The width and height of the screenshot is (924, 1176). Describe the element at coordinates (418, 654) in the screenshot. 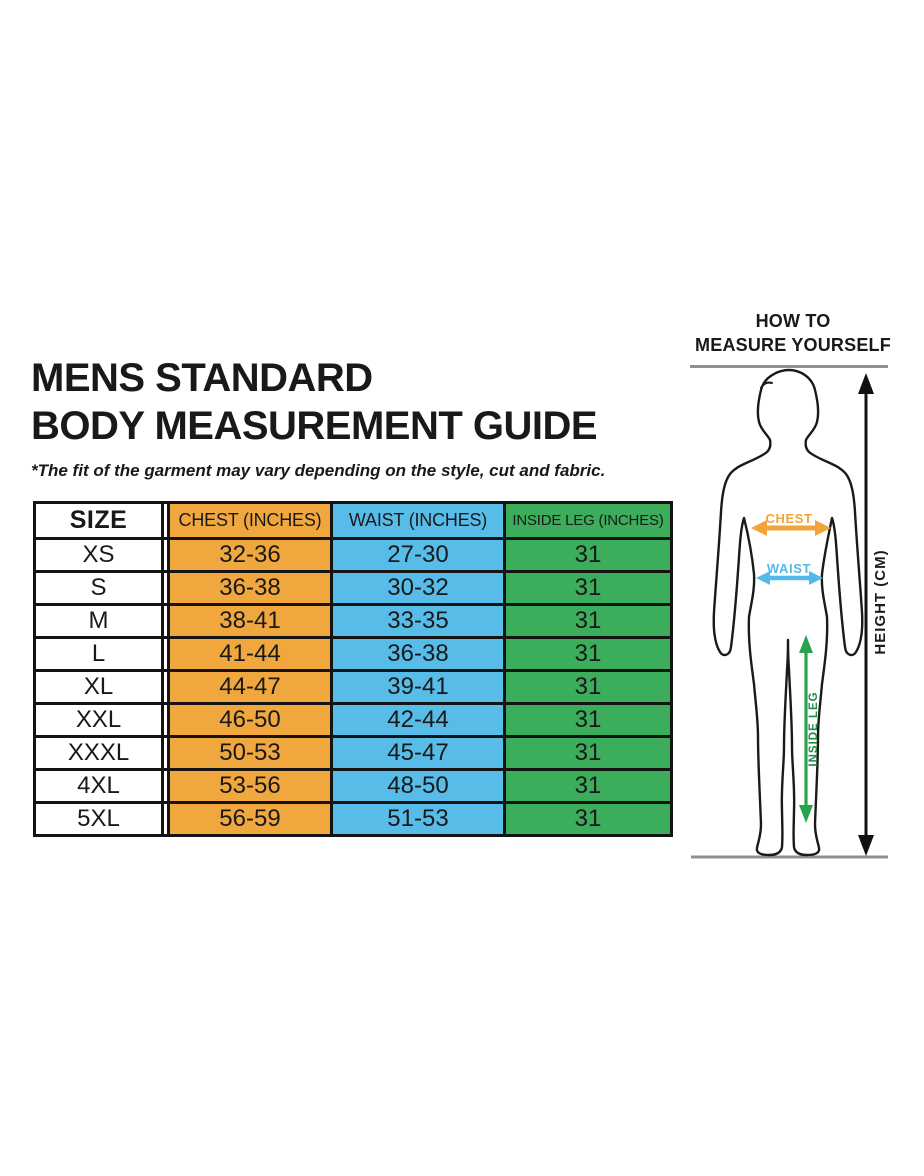

I see `waist-cell: 36-38` at that location.